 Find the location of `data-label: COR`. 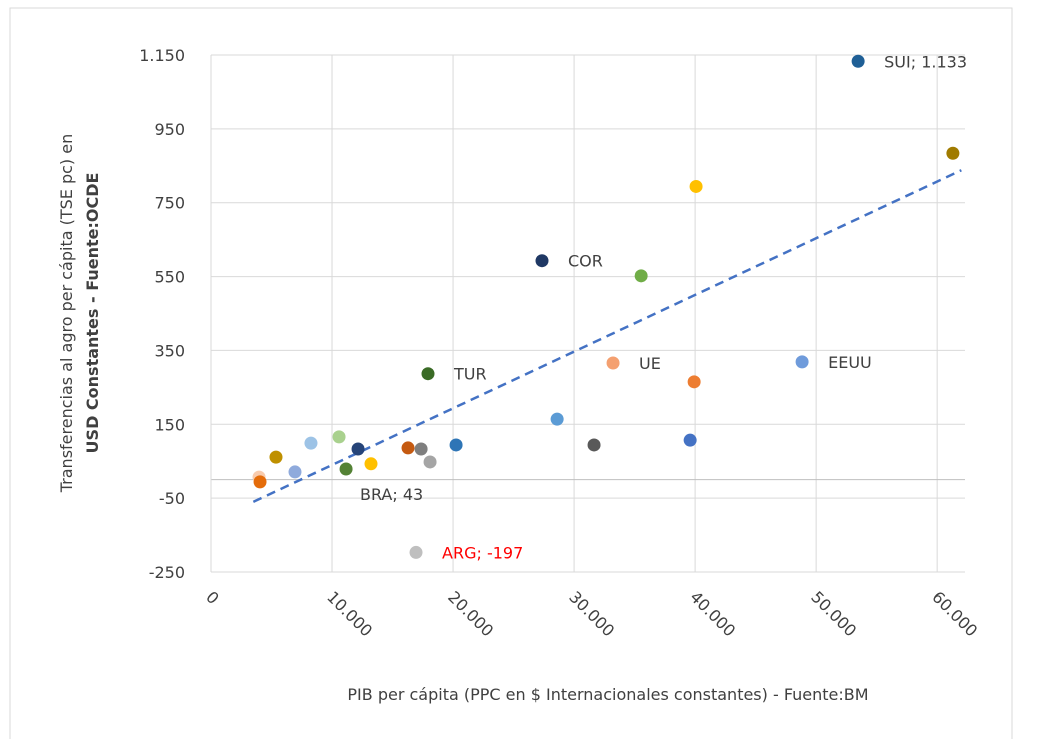

data-label: COR is located at coordinates (585, 261).